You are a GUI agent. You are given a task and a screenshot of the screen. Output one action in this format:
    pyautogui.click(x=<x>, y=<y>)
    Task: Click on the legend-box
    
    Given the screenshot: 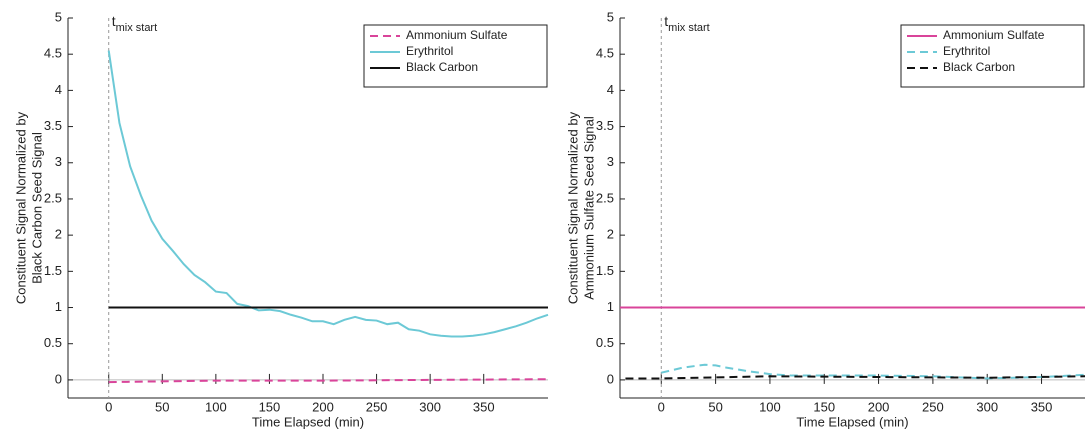 What is the action you would take?
    pyautogui.click(x=455, y=56)
    